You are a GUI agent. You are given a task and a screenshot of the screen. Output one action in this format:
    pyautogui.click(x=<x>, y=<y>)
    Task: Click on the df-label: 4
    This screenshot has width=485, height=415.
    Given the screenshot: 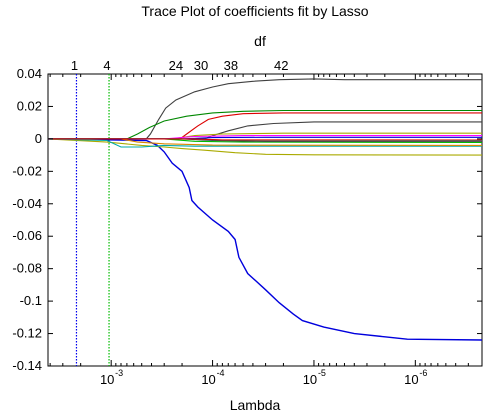 What is the action you would take?
    pyautogui.click(x=106, y=65)
    